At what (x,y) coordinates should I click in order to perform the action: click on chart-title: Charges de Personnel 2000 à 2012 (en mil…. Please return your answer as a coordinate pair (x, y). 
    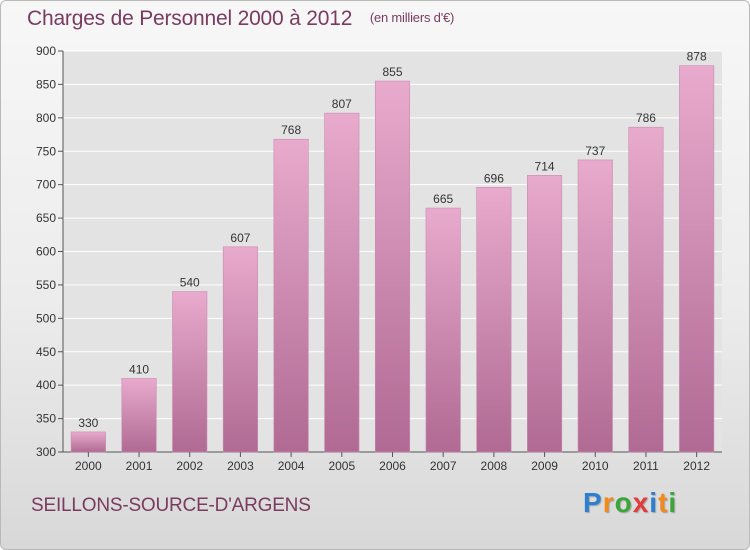
    Looking at the image, I should click on (240, 19).